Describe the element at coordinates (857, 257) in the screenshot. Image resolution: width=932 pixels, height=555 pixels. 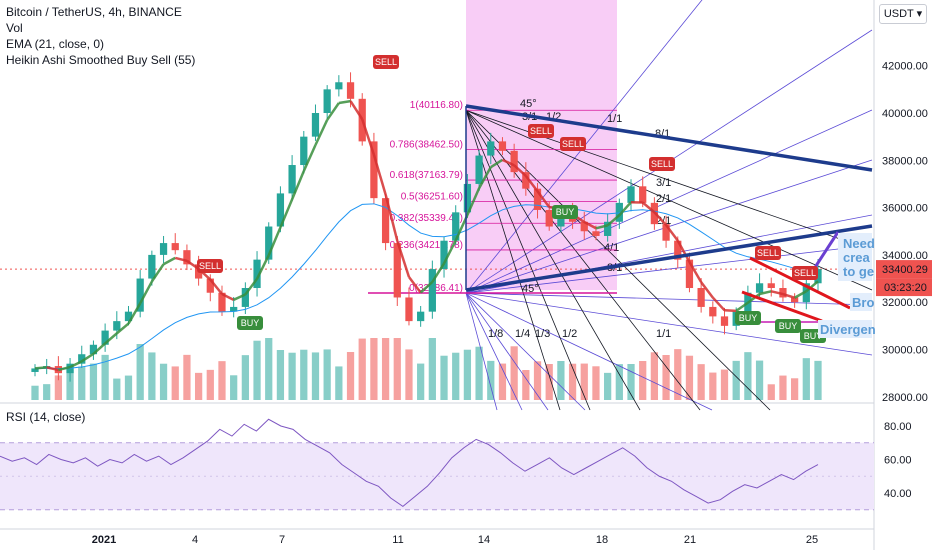
I see `note-text: crea` at that location.